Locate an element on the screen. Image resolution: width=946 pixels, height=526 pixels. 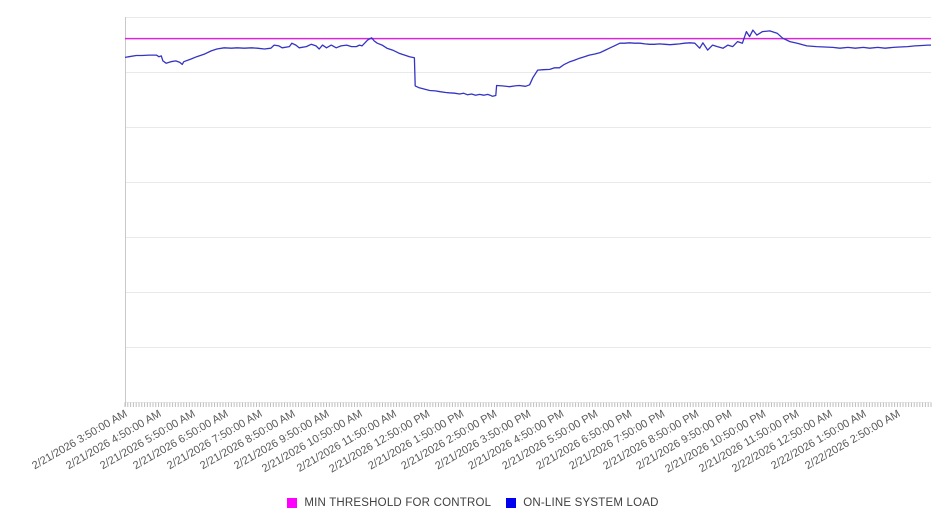
online-system-load-line is located at coordinates (527, 63).